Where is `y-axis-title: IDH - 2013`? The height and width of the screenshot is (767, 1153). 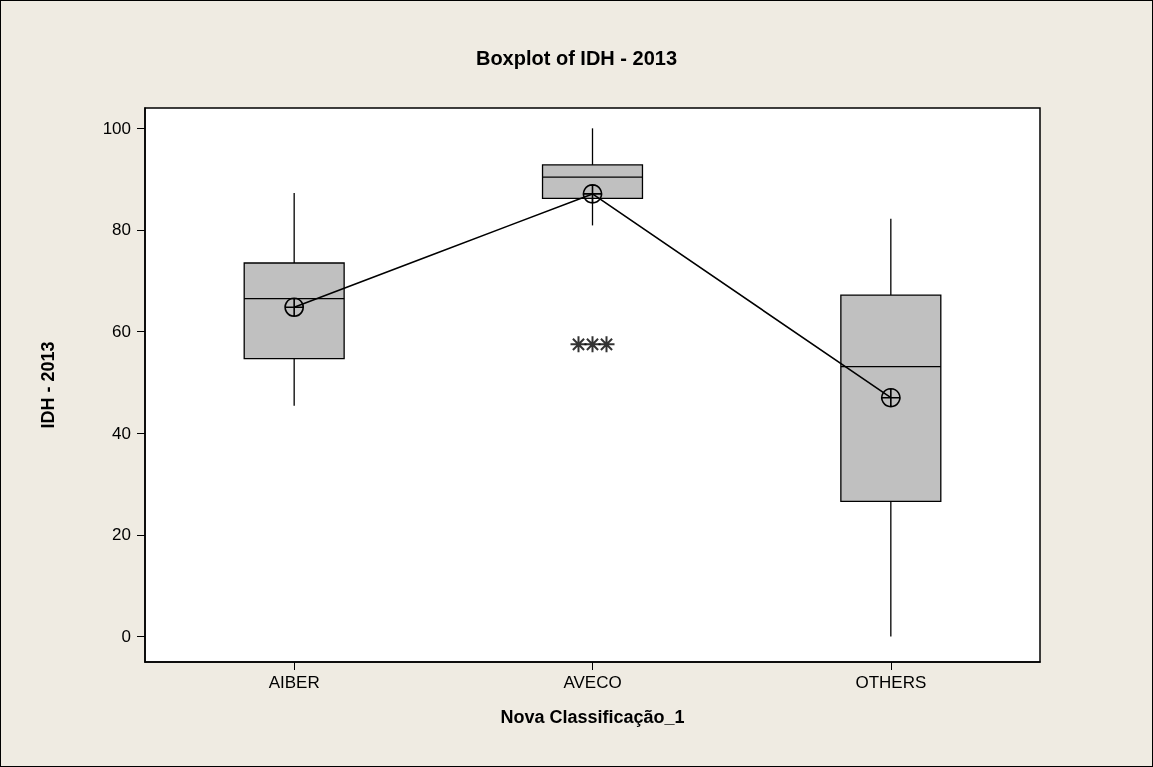
y-axis-title: IDH - 2013 is located at coordinates (48, 385).